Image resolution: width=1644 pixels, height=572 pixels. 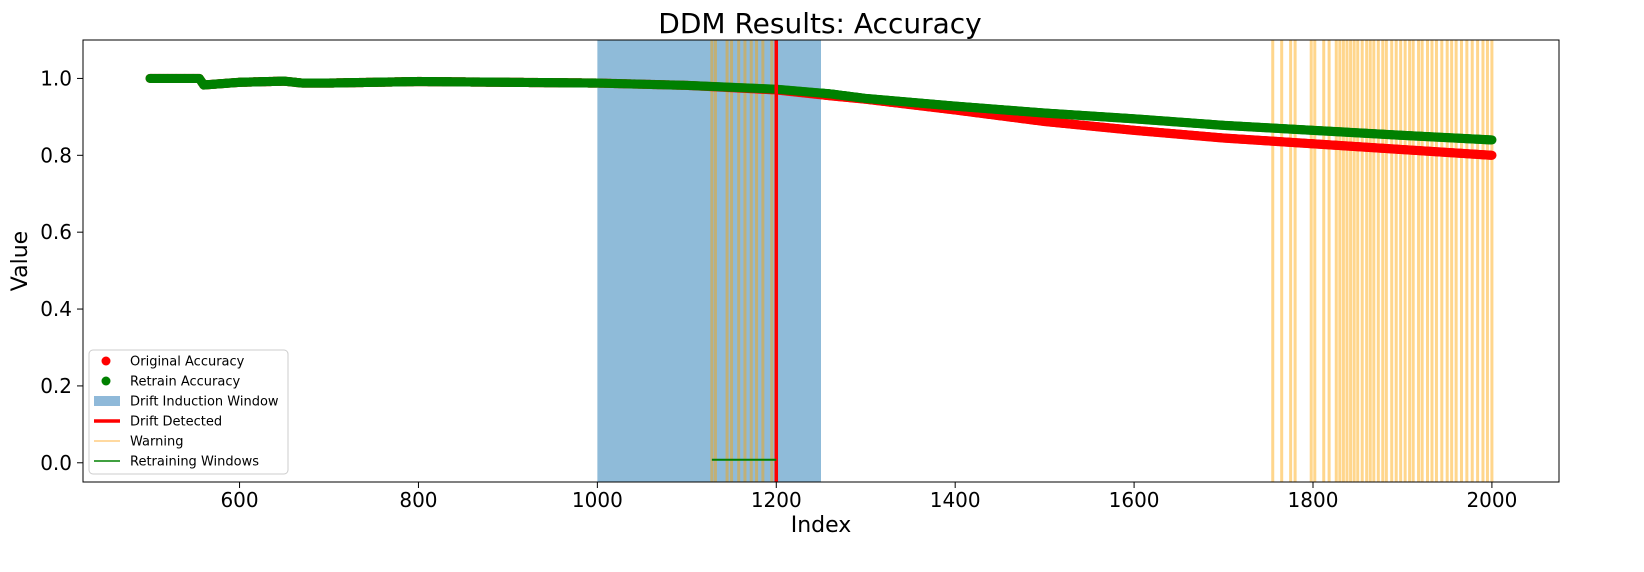 What do you see at coordinates (776, 500) in the screenshot?
I see `x-tick-label: 1200` at bounding box center [776, 500].